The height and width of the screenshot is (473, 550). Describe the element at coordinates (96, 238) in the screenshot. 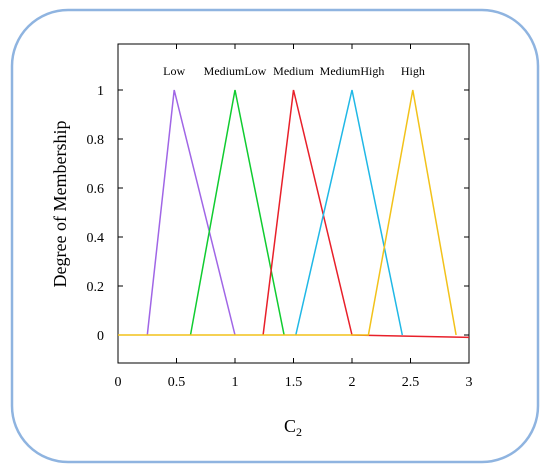

I see `y-tick-label: 0.4` at that location.